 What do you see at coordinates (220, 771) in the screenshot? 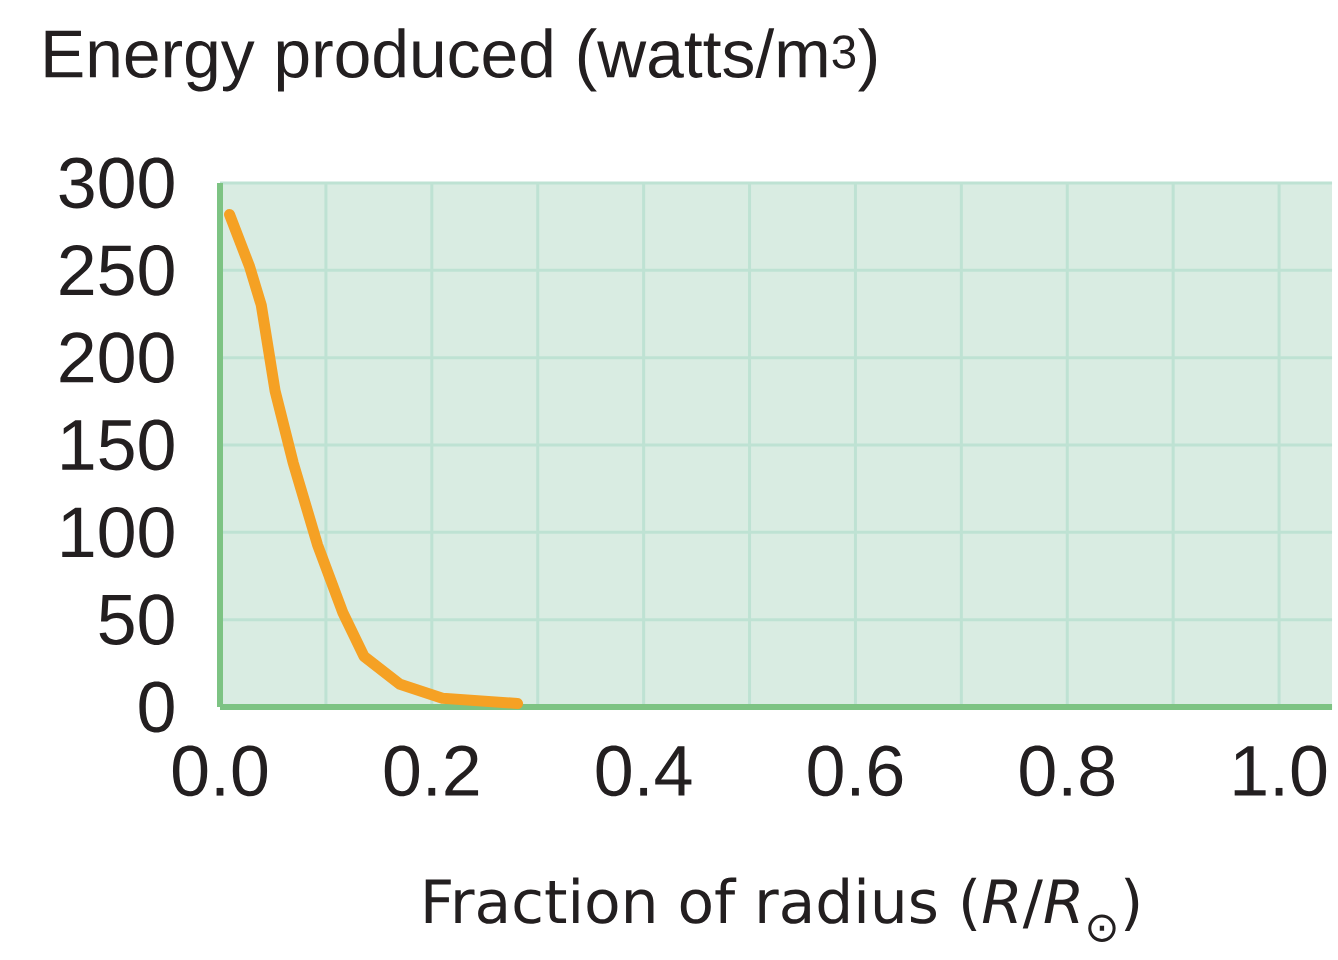
I see `x-tick-label: 0.0` at bounding box center [220, 771].